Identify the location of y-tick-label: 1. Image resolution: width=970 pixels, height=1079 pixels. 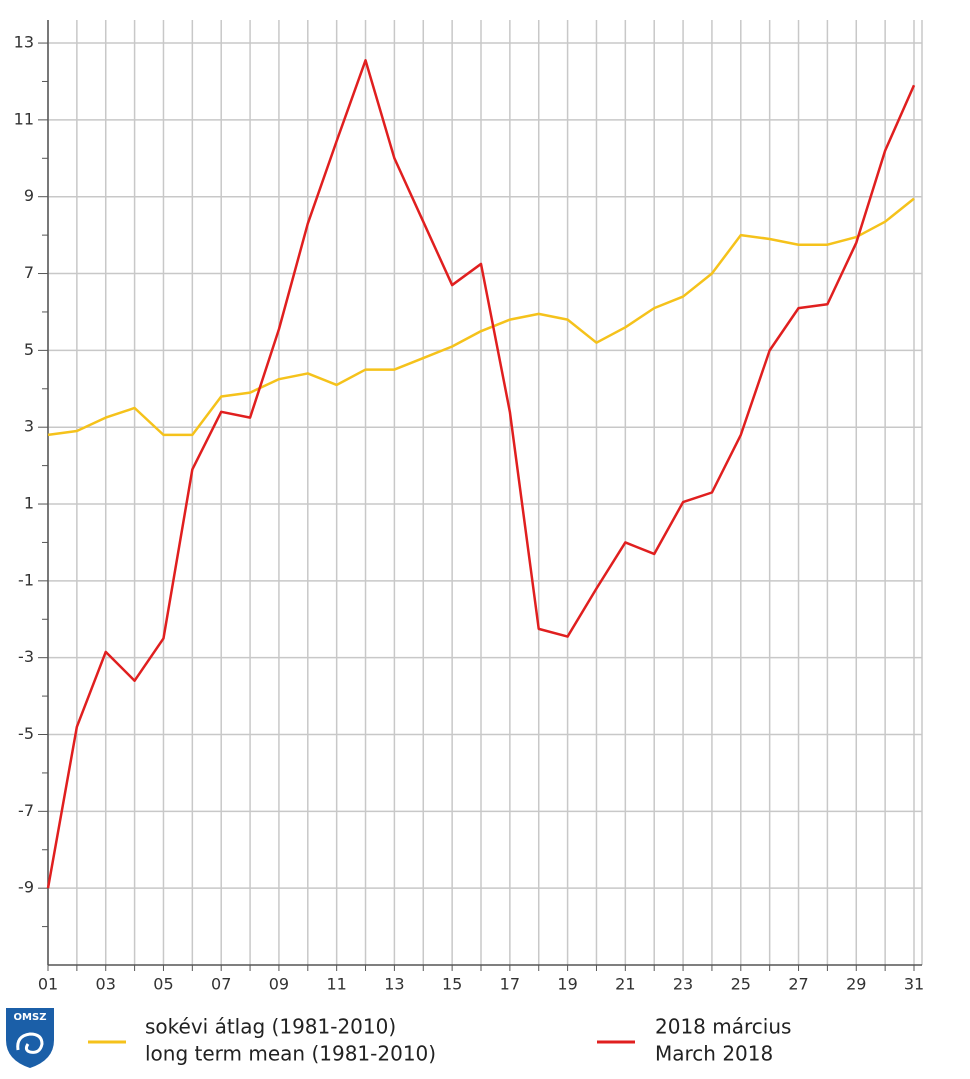
(29, 503).